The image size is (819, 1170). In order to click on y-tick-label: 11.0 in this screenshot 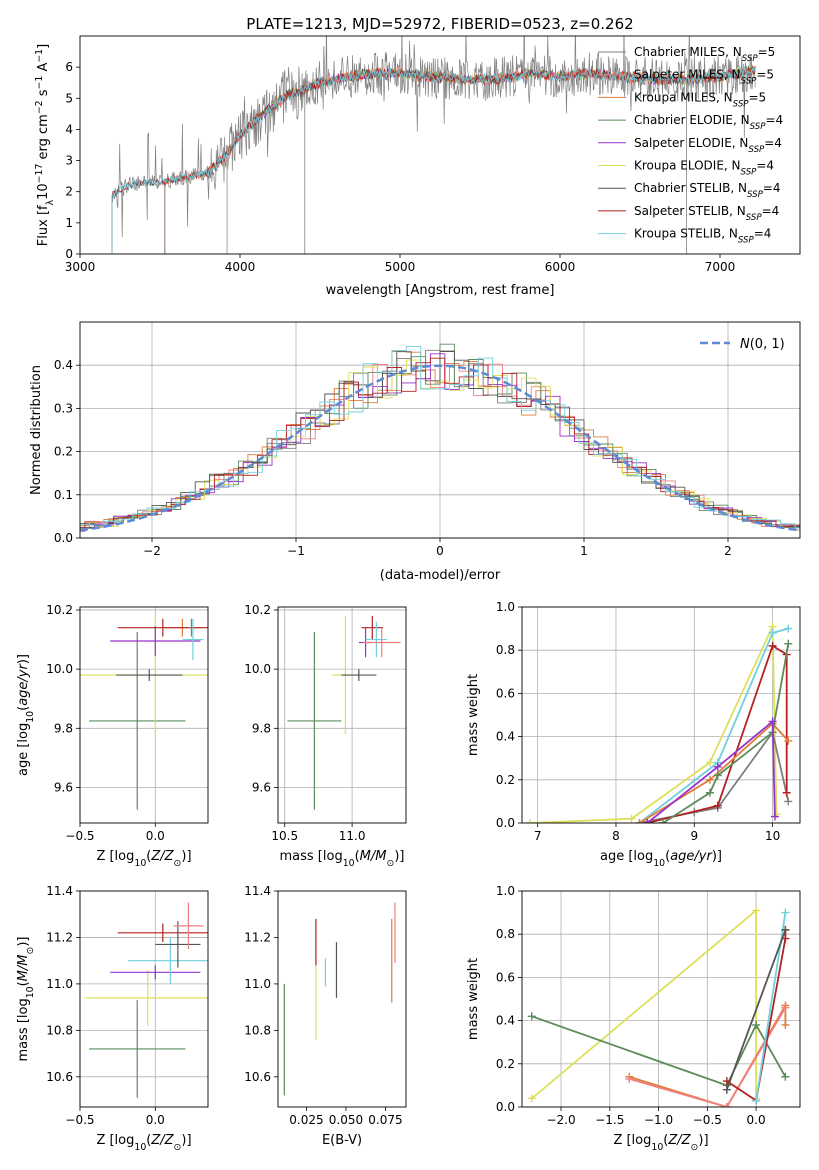, I will do `click(59, 984)`.